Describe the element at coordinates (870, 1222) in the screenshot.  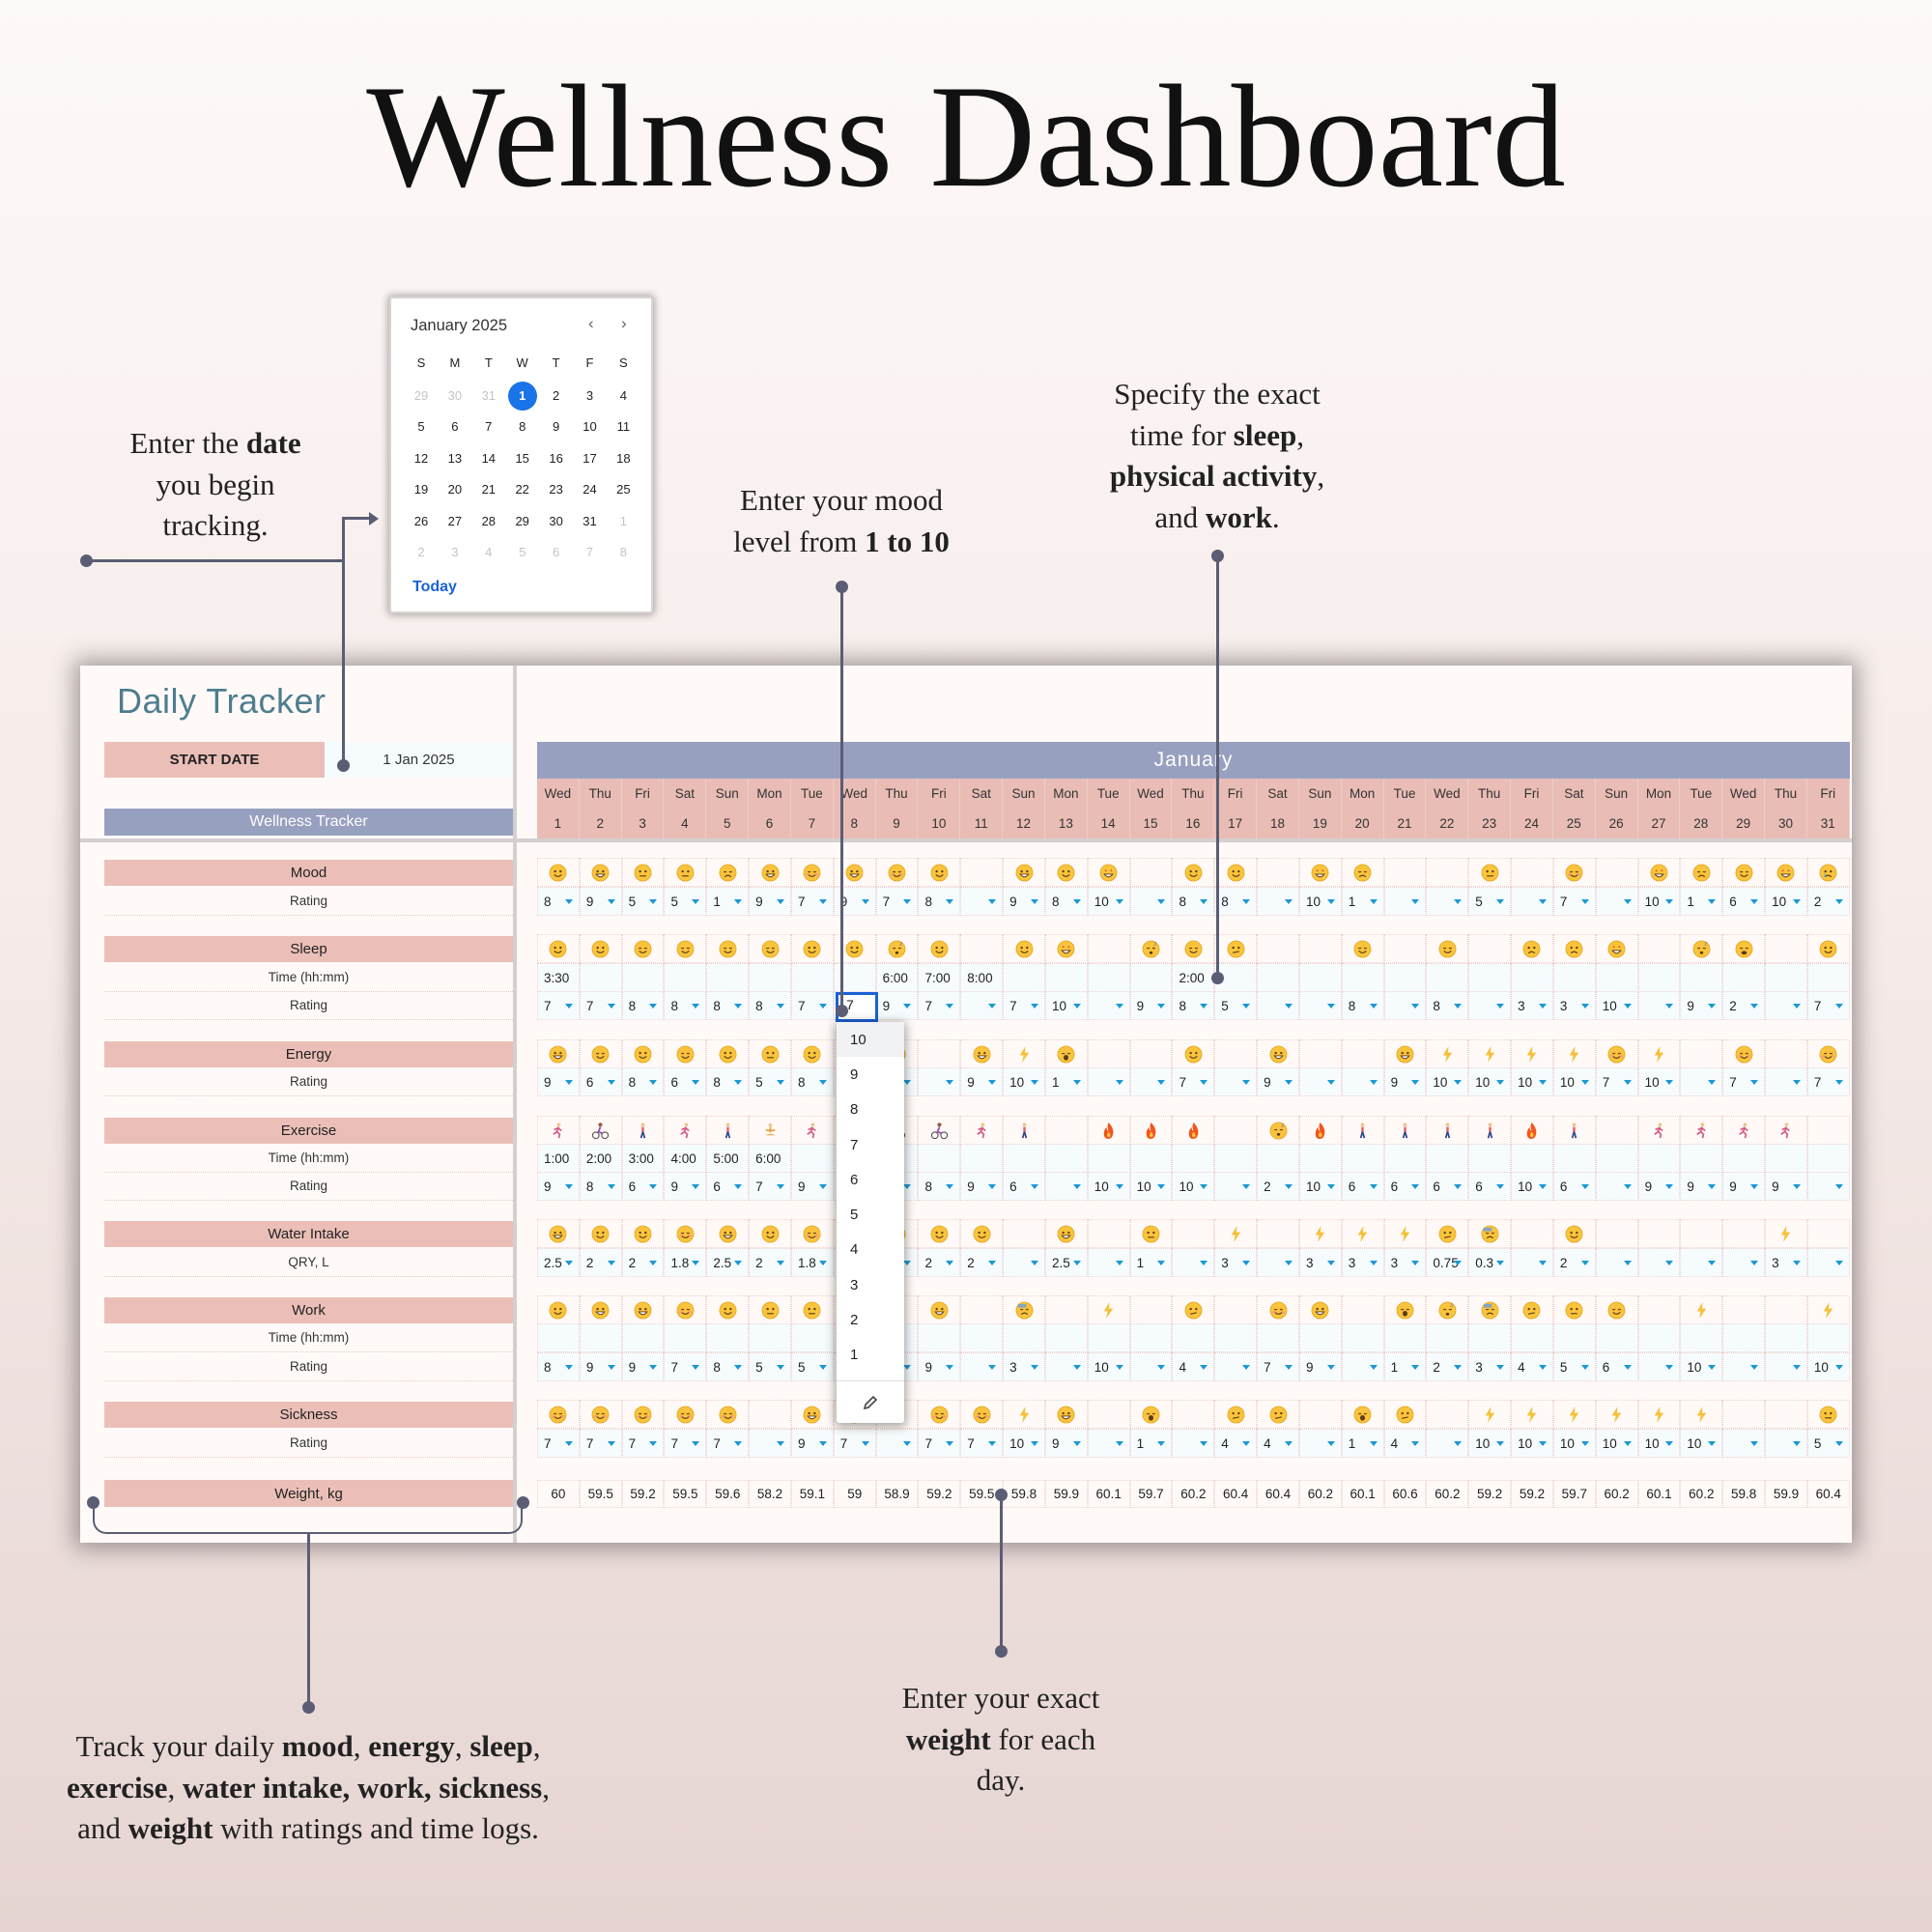
I see `rating-dropdown-menu: 10 9 8 7 6 5 4 3 2 1` at that location.